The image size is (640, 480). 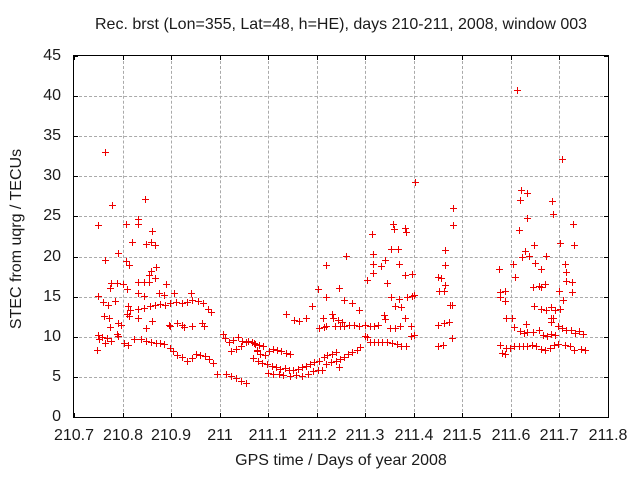 I want to click on y-gridline, so click(x=341, y=176).